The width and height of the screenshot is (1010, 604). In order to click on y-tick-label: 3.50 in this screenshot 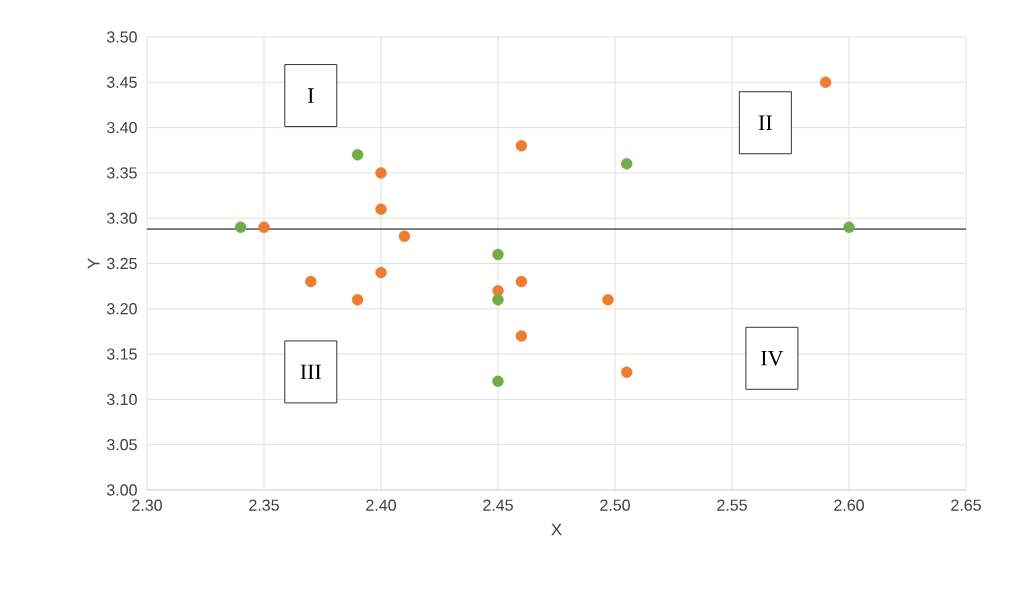, I will do `click(121, 37)`.